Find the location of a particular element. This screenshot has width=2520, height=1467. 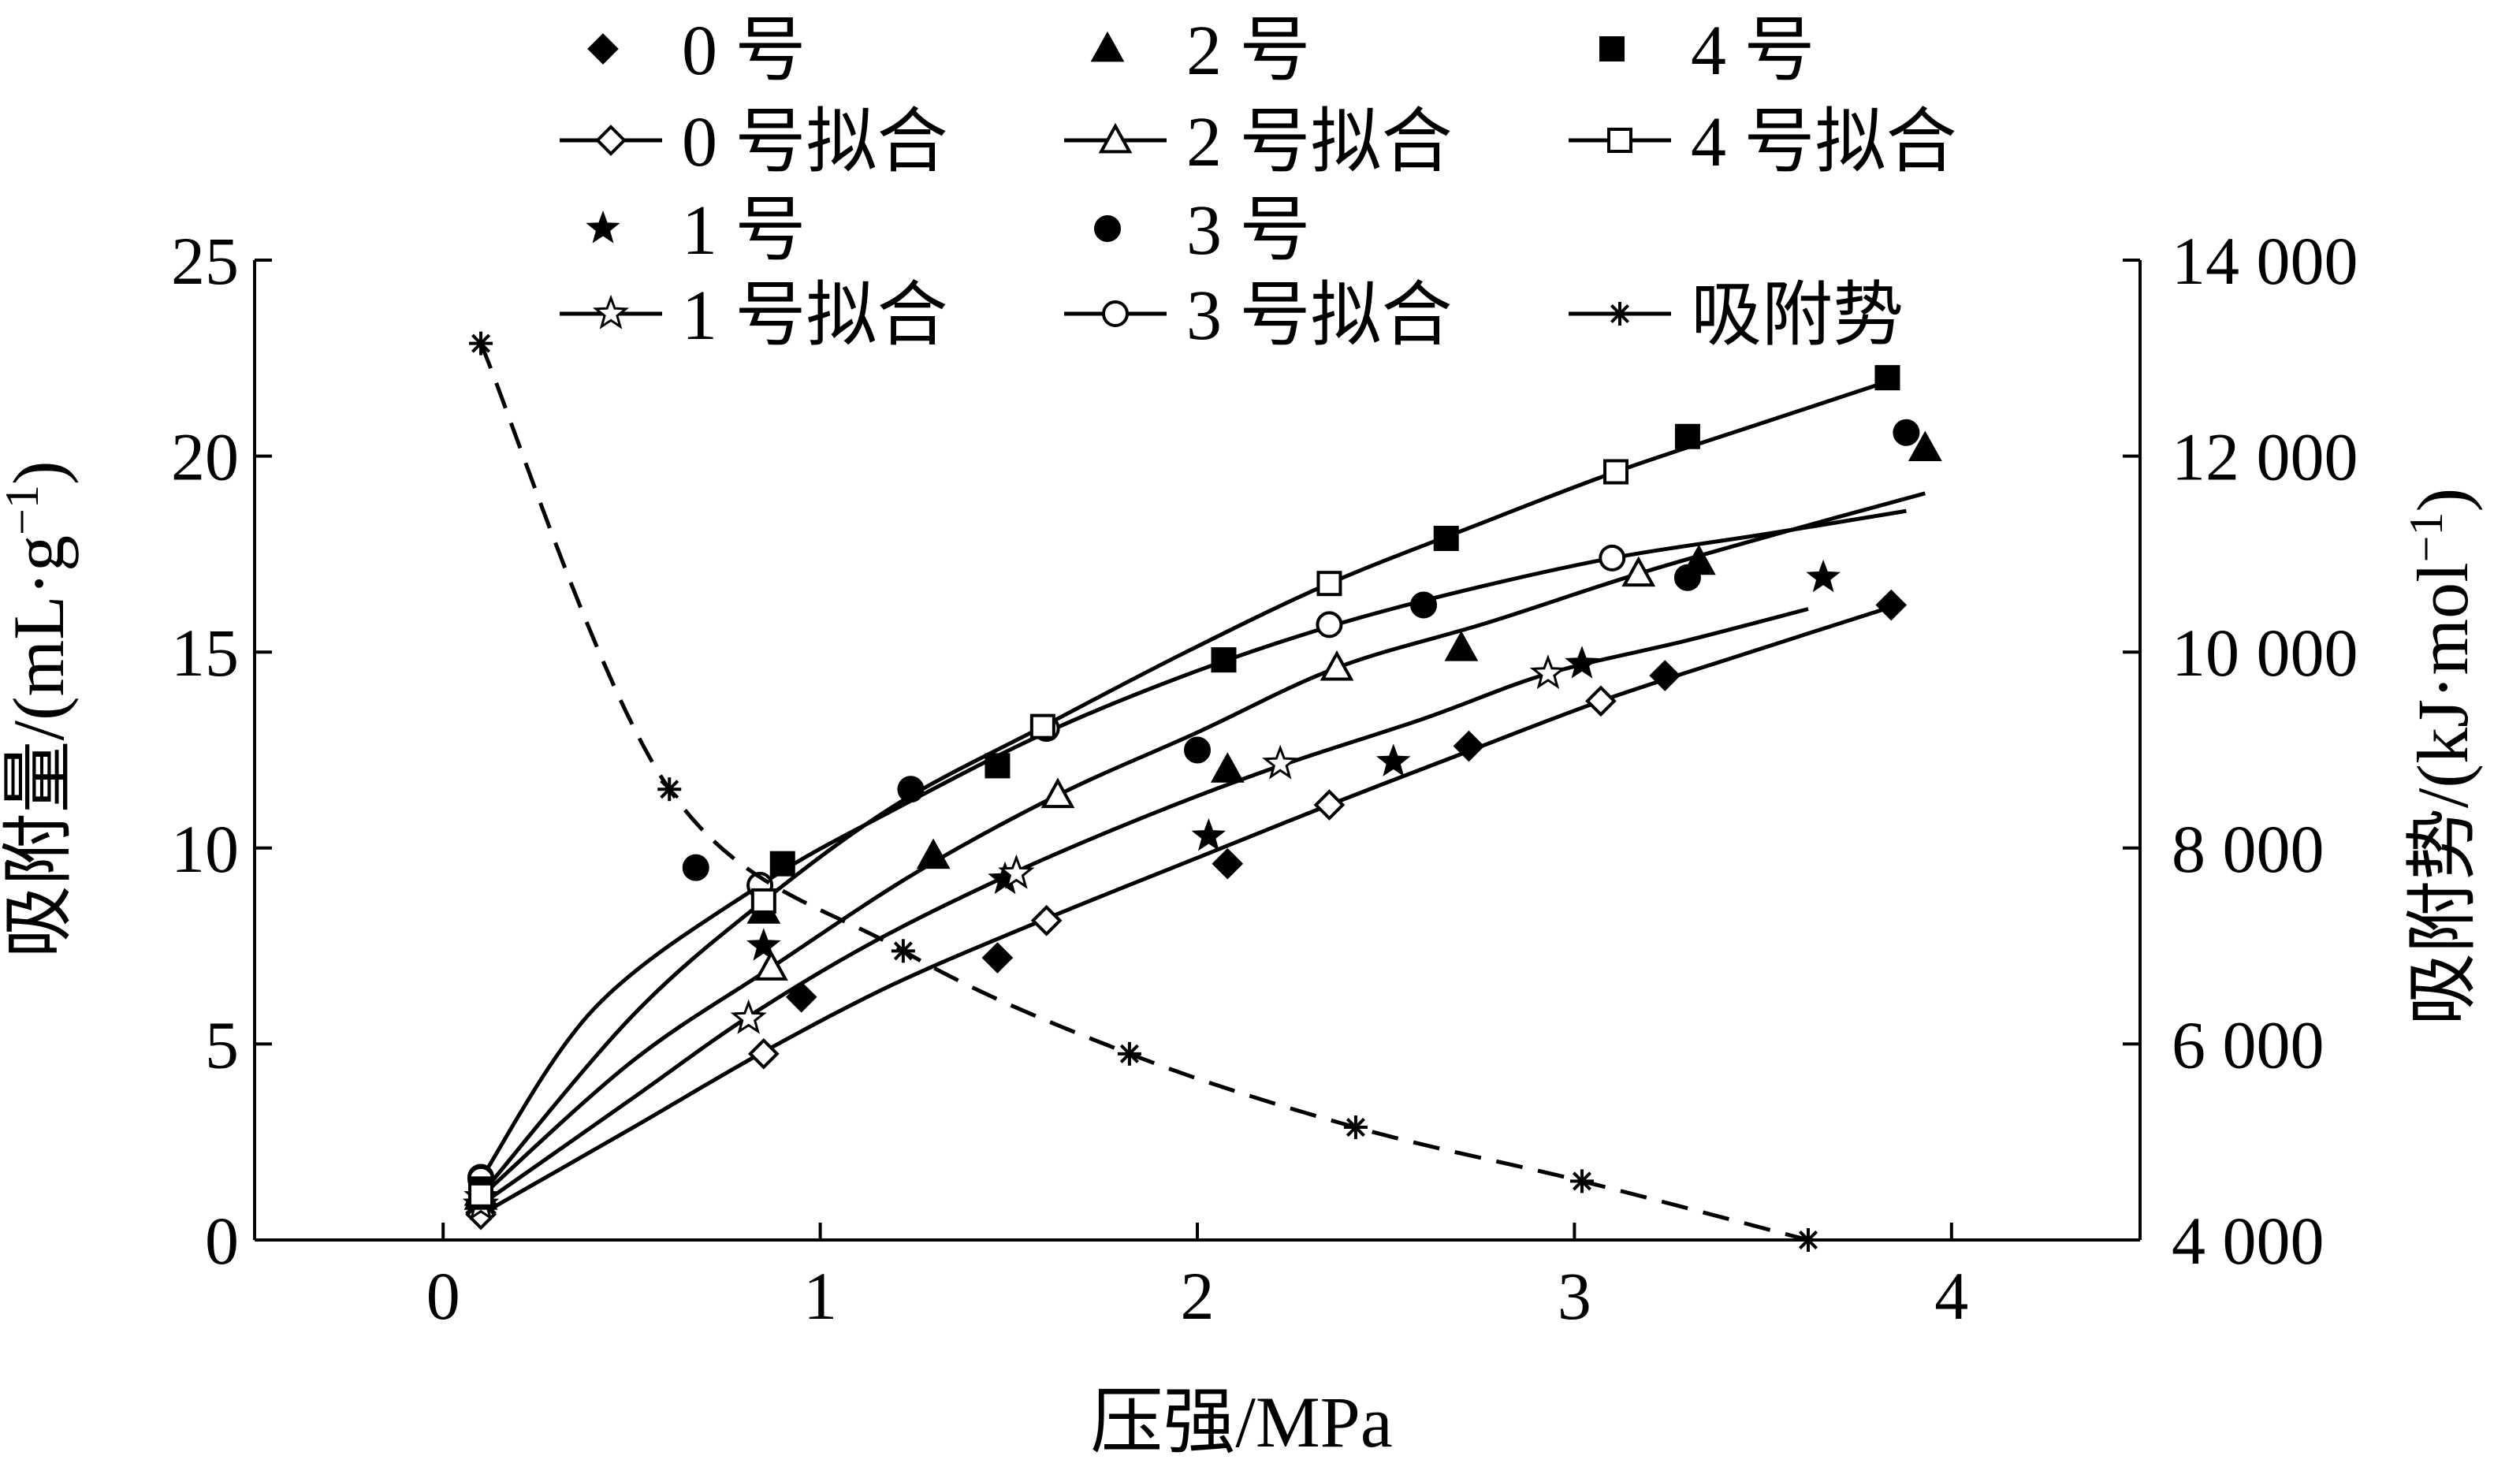

legend-label: 1 号拟合 is located at coordinates (815, 316).